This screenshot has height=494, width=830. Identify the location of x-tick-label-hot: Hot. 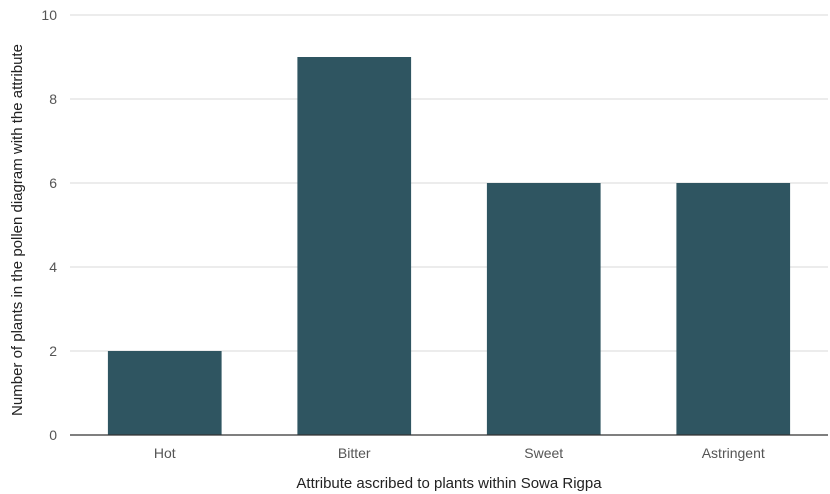
(165, 453).